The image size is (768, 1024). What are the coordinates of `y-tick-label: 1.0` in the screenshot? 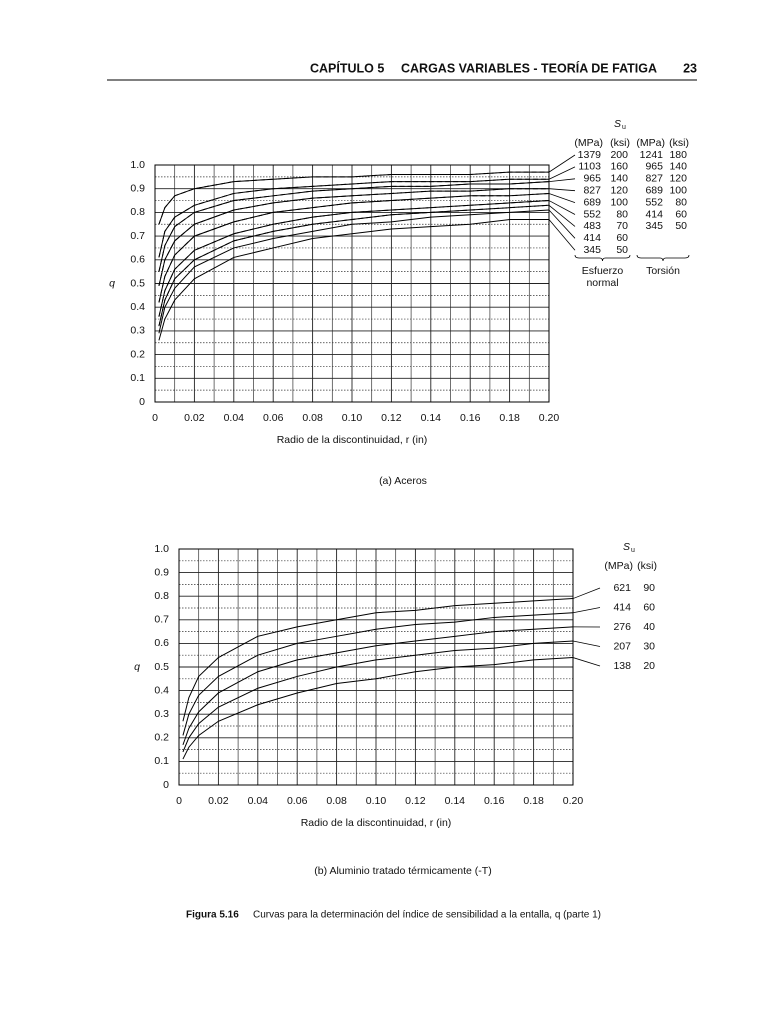 It's located at (161, 549).